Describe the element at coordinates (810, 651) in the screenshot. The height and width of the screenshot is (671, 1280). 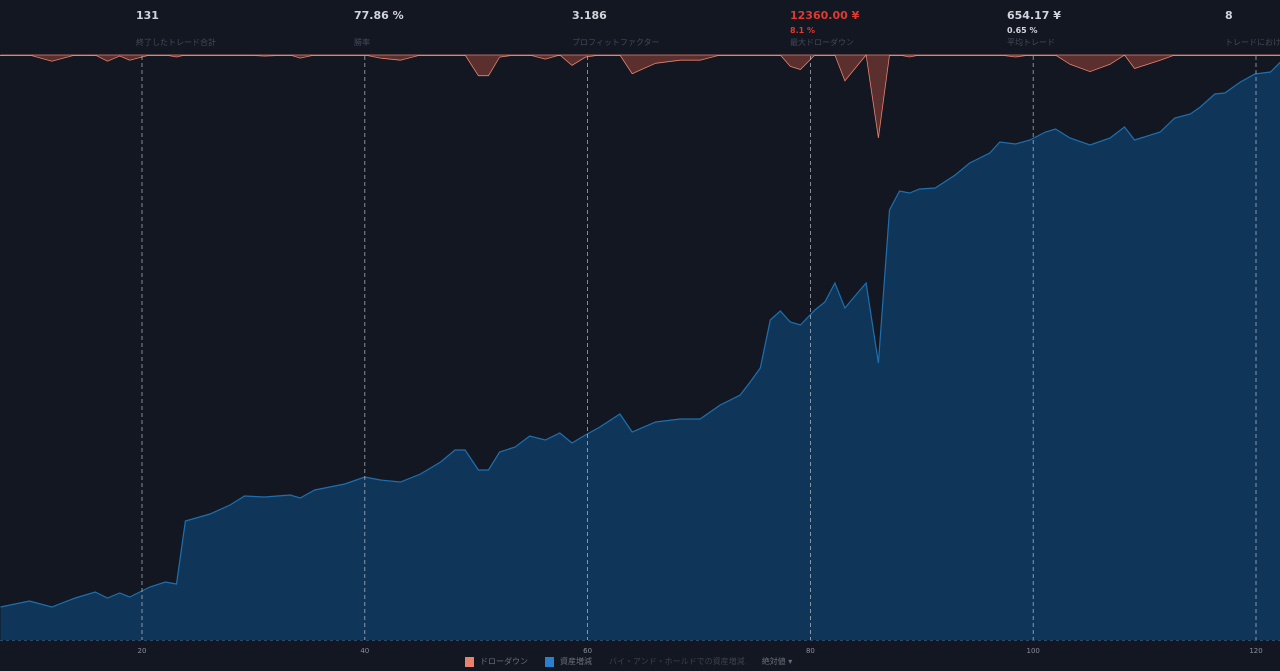
I see `x-tick-label: 80` at that location.